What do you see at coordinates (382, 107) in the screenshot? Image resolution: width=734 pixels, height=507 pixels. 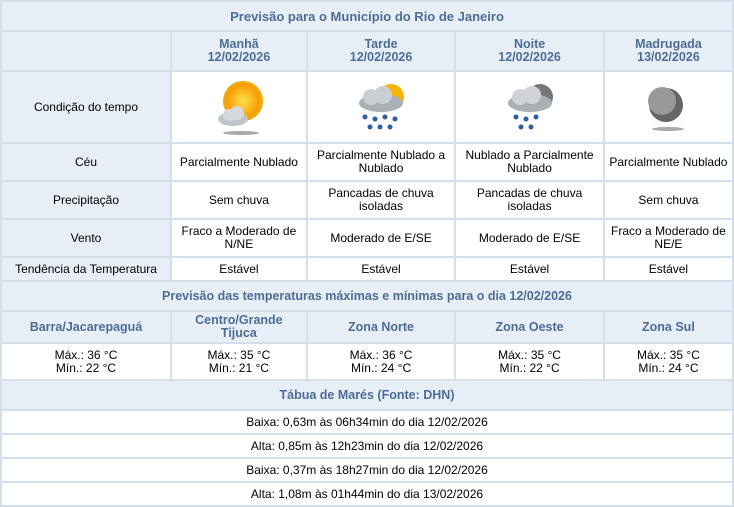 I see `sun-cloud-rain-icon` at bounding box center [382, 107].